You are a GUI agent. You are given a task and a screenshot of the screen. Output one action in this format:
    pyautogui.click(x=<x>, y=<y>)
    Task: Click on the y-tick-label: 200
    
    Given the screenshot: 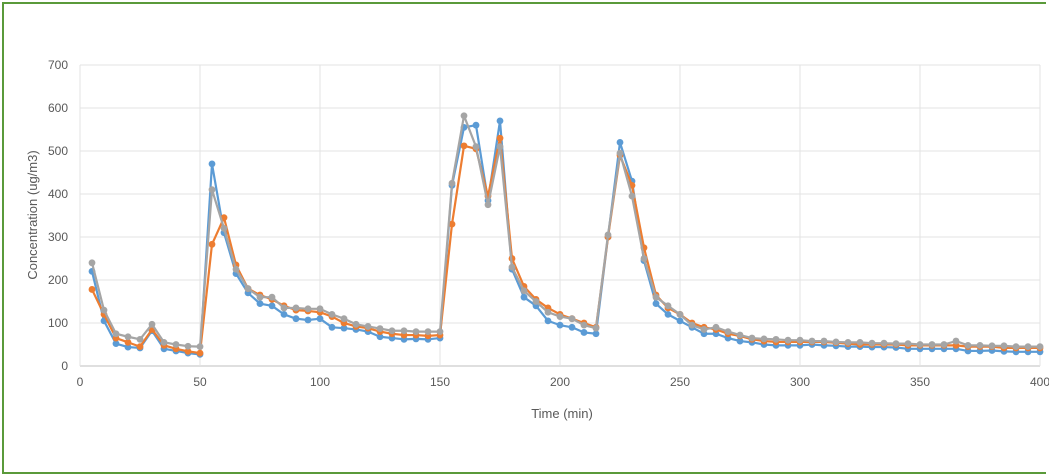 What is the action you would take?
    pyautogui.click(x=58, y=280)
    